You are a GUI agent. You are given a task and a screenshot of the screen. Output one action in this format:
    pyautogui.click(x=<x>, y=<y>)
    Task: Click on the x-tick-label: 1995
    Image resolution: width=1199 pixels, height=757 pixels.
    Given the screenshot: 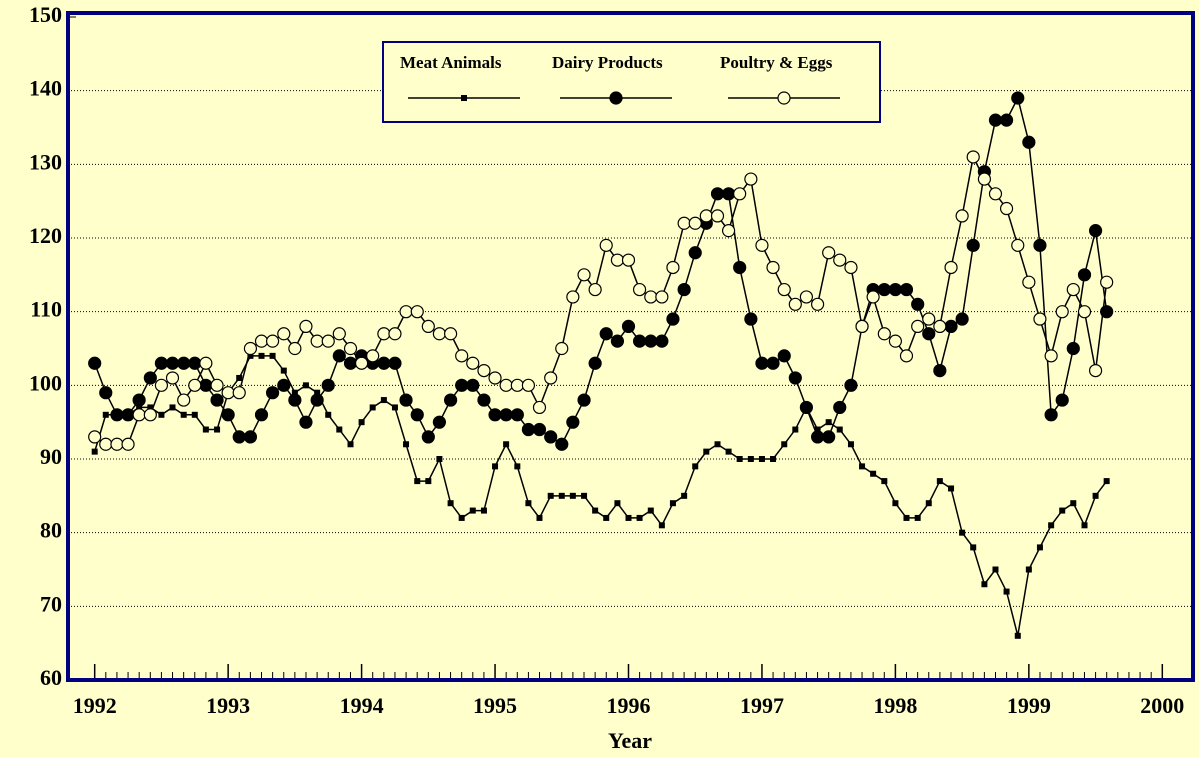 What is the action you would take?
    pyautogui.click(x=495, y=705)
    